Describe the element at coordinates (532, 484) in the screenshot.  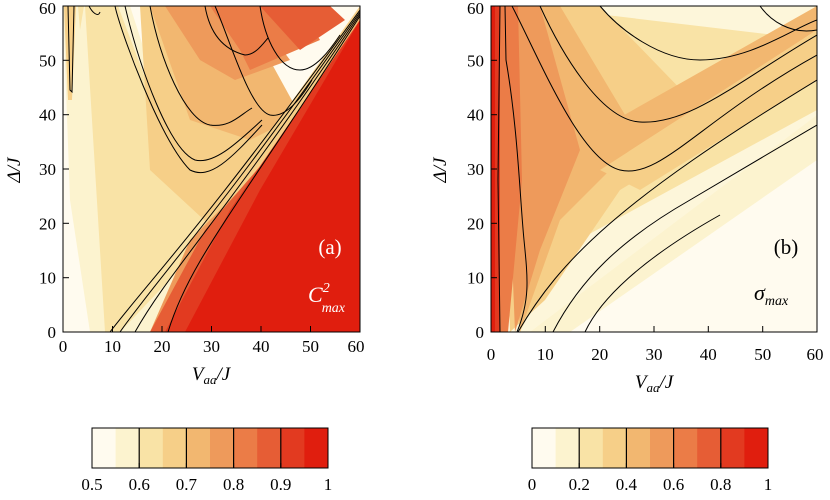
I see `colorbar-tick-label: 0` at that location.